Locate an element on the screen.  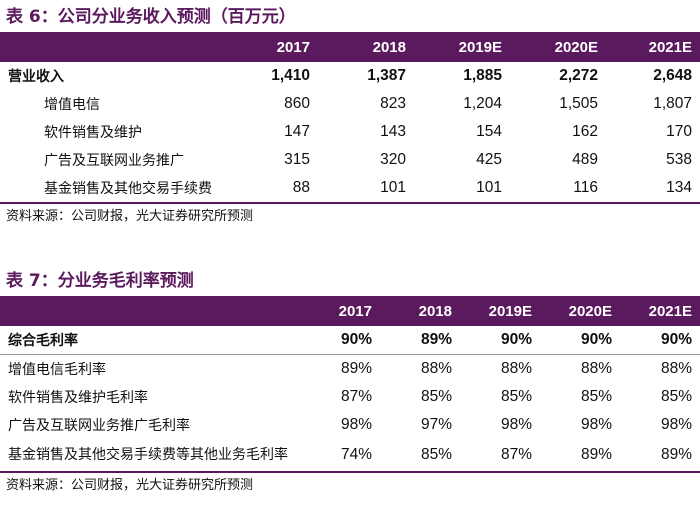
table6-title: 表 6：公司分业务收入预测（百万元） is located at coordinates (151, 17).